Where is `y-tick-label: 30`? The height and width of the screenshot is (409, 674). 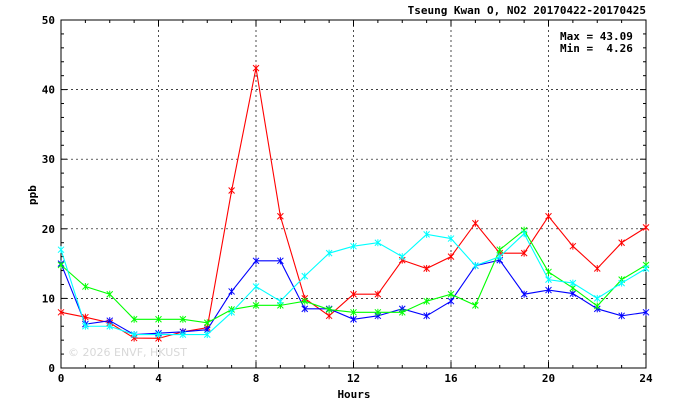 y-tick-label: 30 is located at coordinates (48, 159).